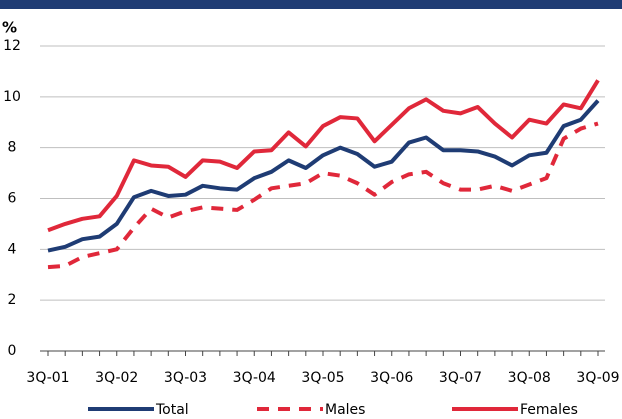  What do you see at coordinates (254, 378) in the screenshot?
I see `x-tick-label: 3Q-04` at bounding box center [254, 378].